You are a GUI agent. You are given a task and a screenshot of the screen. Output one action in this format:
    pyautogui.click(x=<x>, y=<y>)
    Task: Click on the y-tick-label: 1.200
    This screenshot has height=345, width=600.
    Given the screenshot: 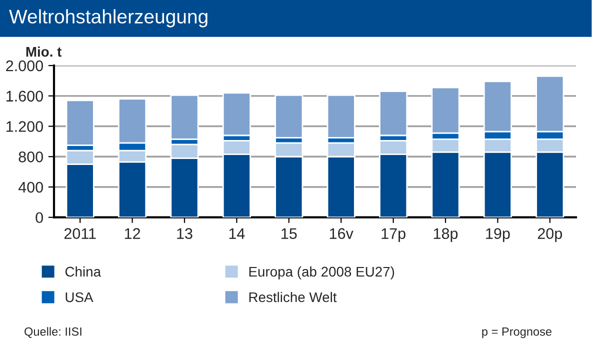 What is the action you would take?
    pyautogui.click(x=24, y=126)
    